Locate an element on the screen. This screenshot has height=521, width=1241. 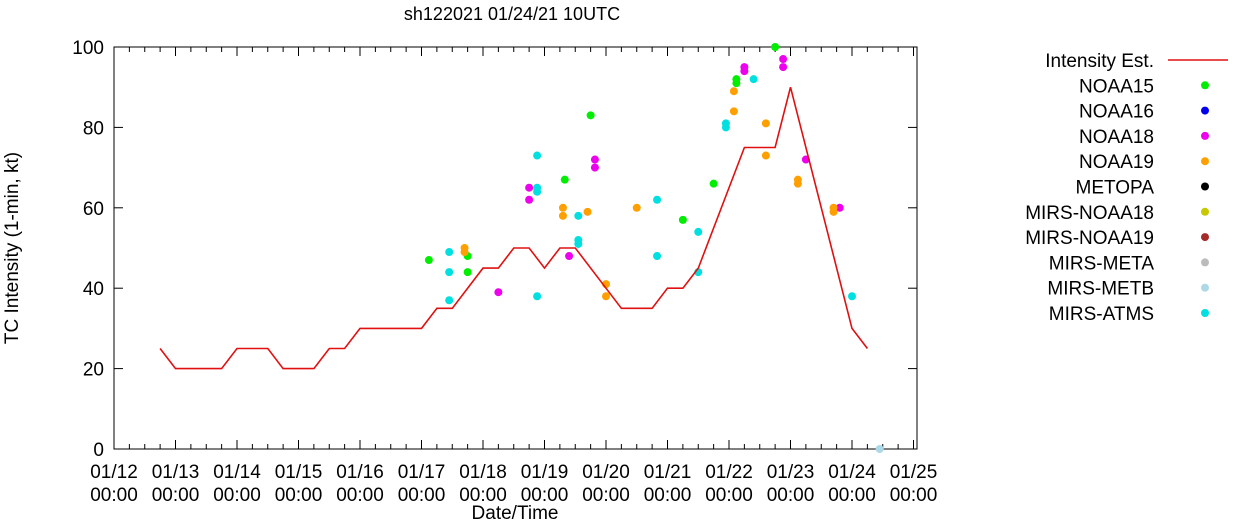
x-axis-label: Date/Time is located at coordinates (515, 512).